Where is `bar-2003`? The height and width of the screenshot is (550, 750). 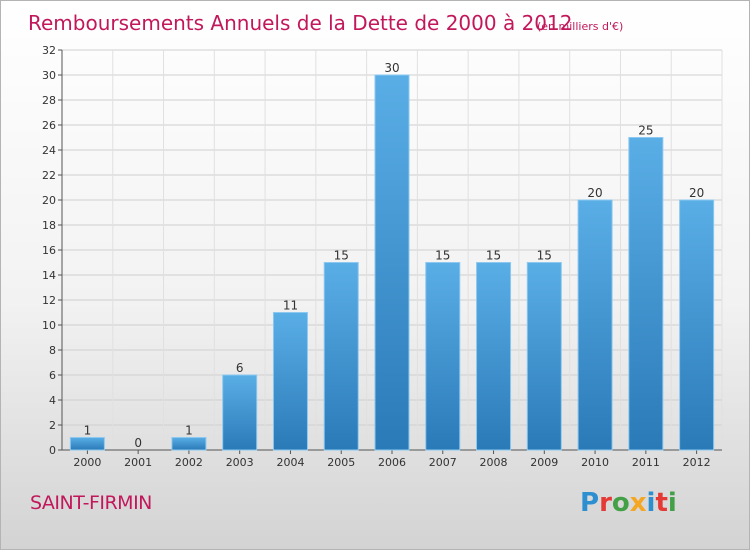 bar-2003 is located at coordinates (240, 412).